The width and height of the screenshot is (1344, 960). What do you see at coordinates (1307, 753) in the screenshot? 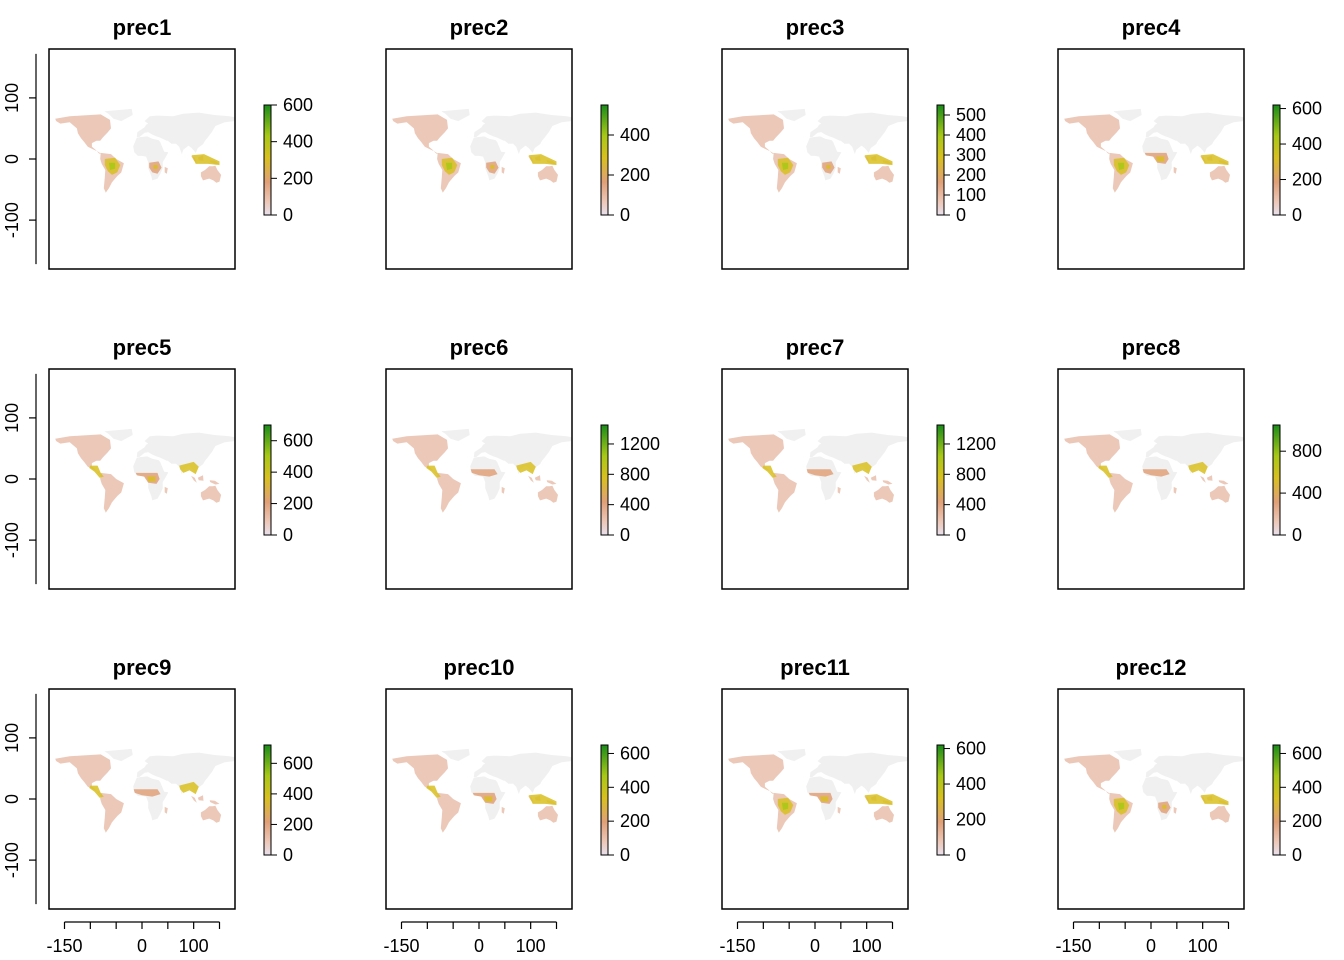
I see `legend-tick-label: 600` at bounding box center [1307, 753].